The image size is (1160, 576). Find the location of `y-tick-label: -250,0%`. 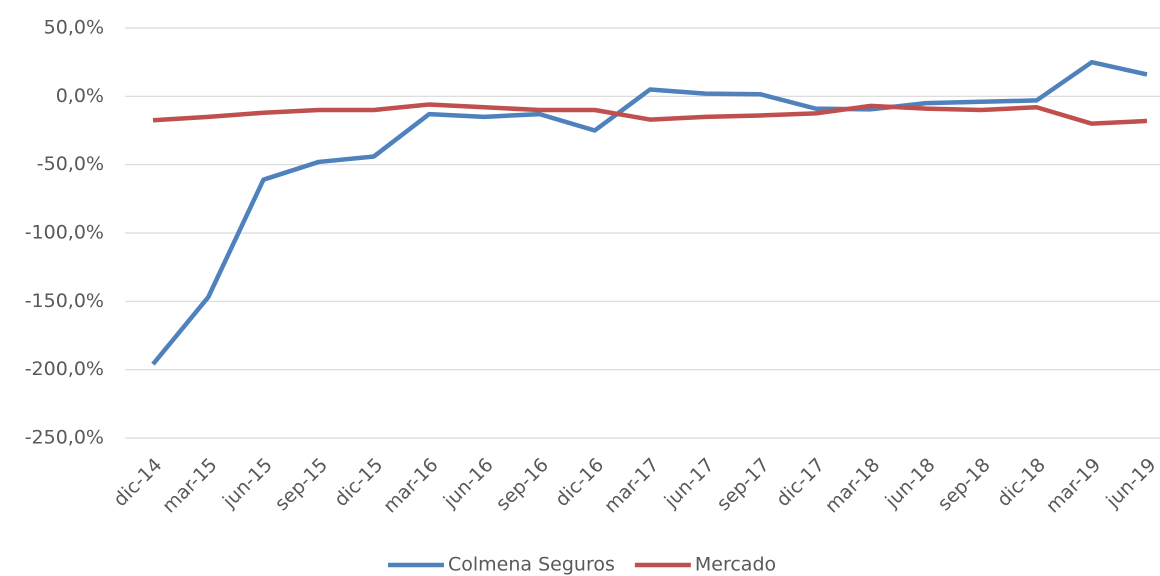

y-tick-label: -250,0% is located at coordinates (64, 438).